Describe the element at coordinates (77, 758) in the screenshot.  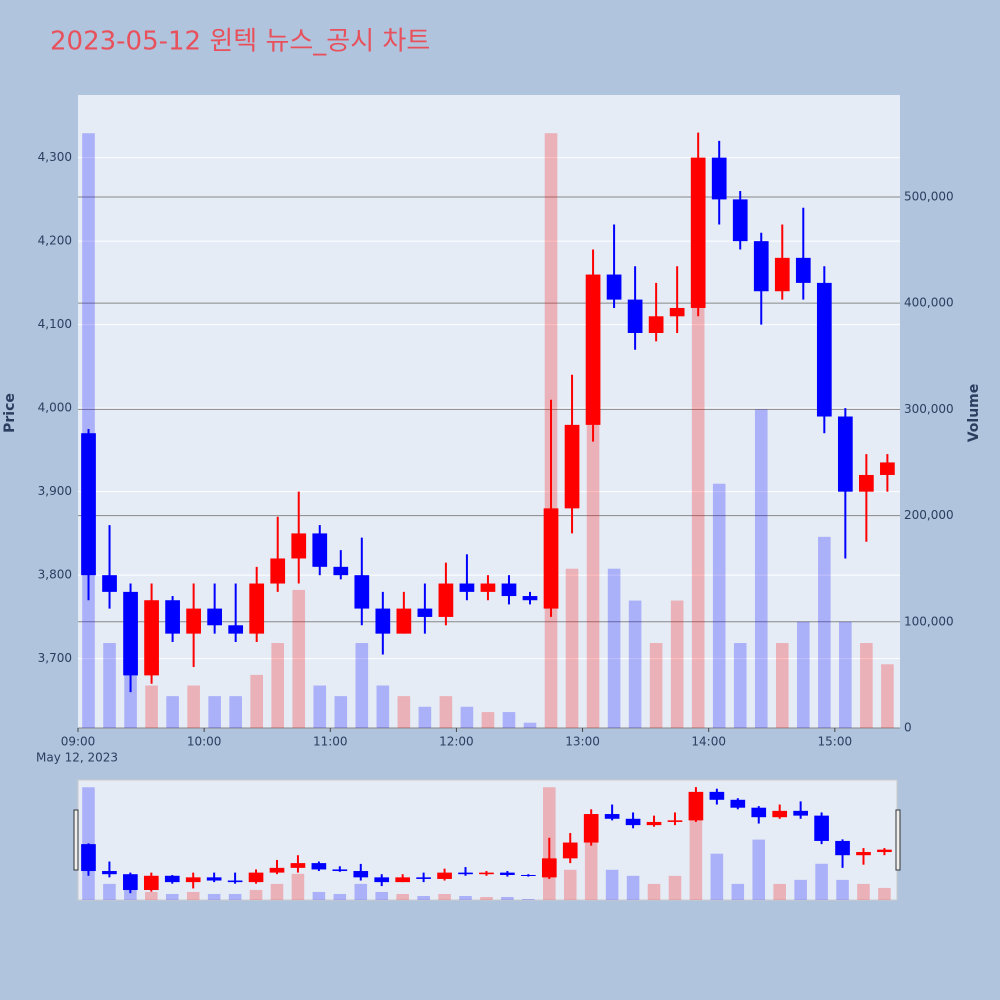
I see `x-sublabel: May 12, 2023` at that location.